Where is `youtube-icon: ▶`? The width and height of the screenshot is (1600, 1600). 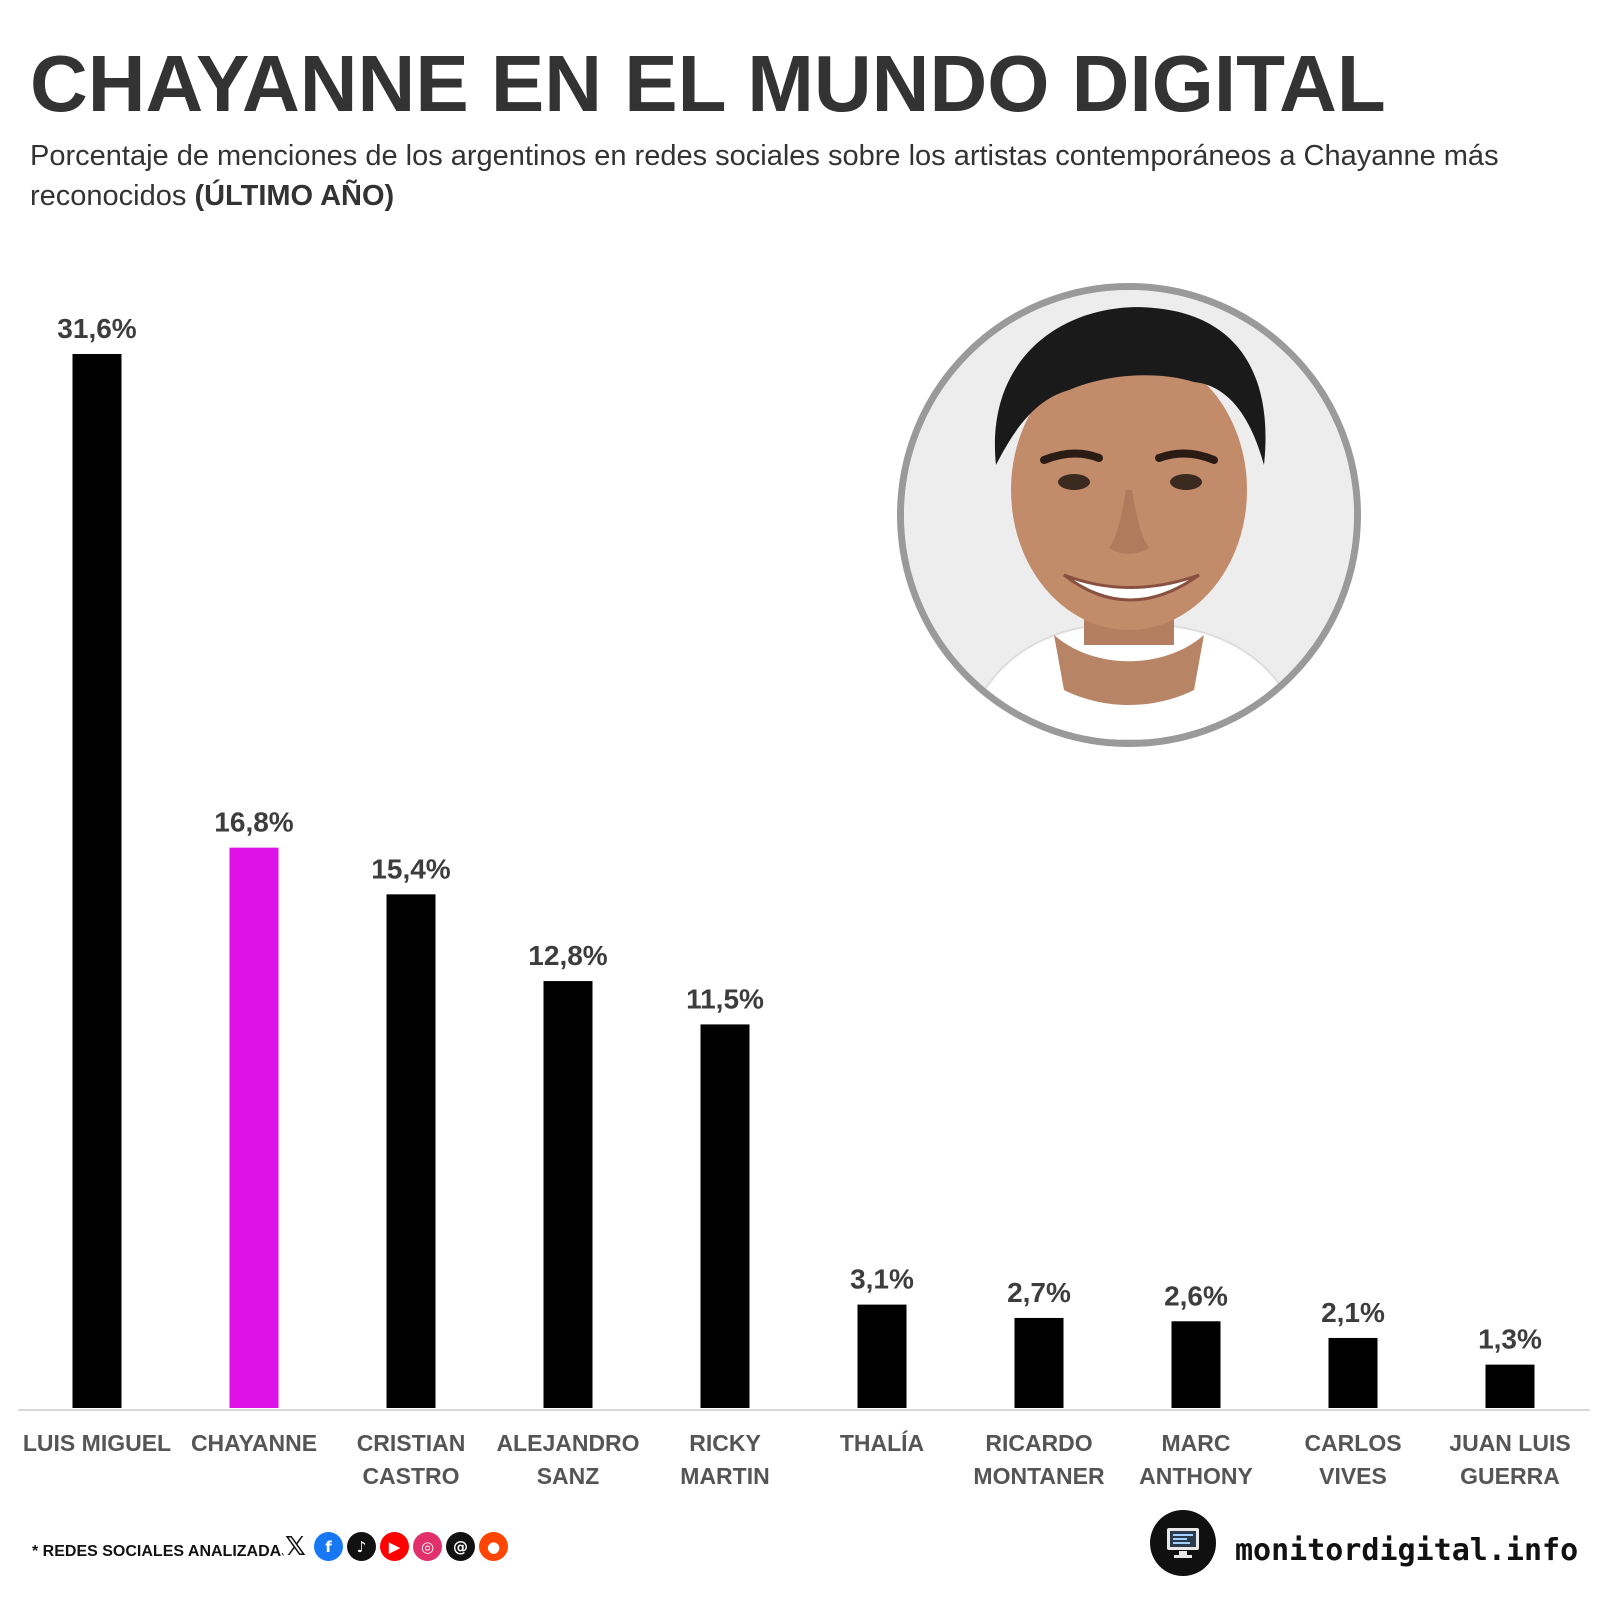
youtube-icon: ▶ is located at coordinates (394, 1546).